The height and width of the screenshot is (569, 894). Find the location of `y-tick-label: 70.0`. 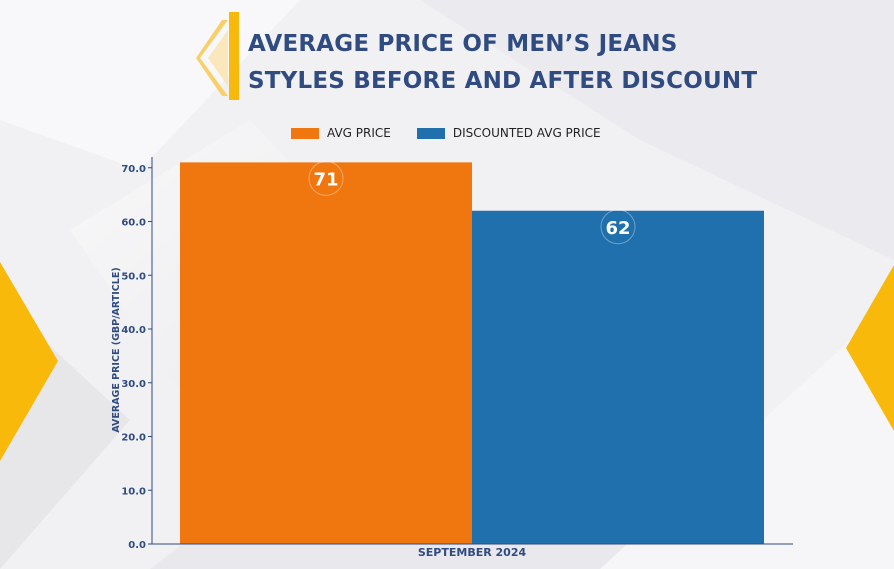

y-tick-label: 70.0 is located at coordinates (133, 169).